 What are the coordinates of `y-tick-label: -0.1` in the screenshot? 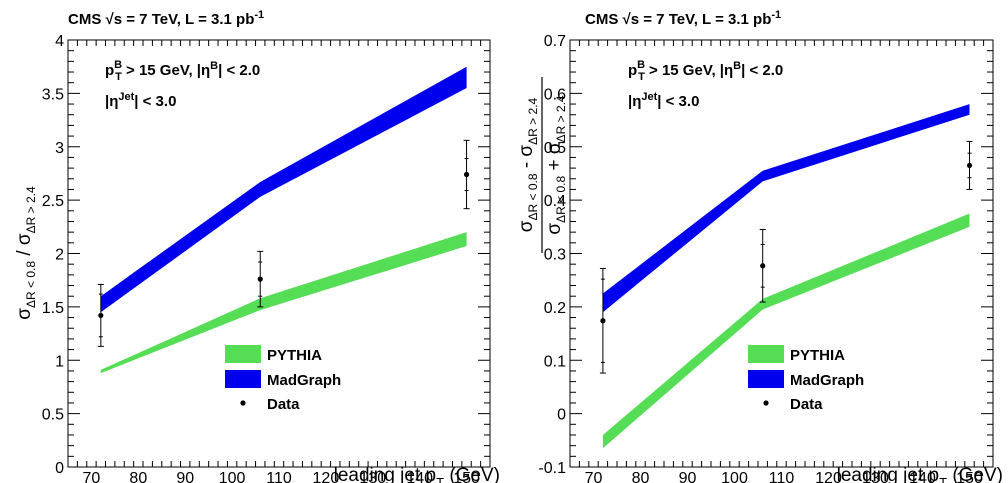 It's located at (552, 468).